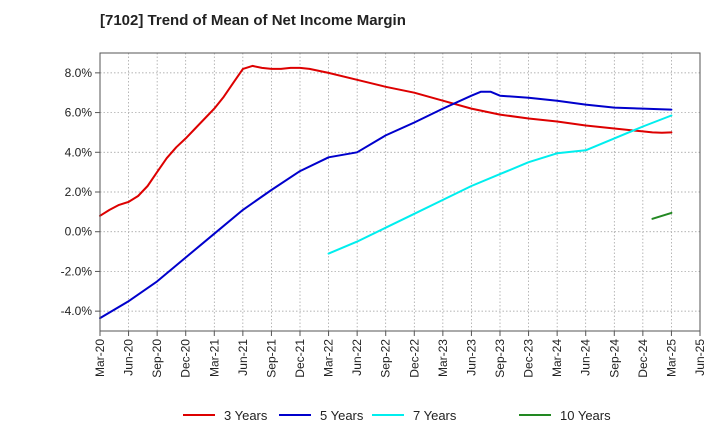 The image size is (720, 440). What do you see at coordinates (157, 358) in the screenshot?
I see `x-tick-label: Sep-20` at bounding box center [157, 358].